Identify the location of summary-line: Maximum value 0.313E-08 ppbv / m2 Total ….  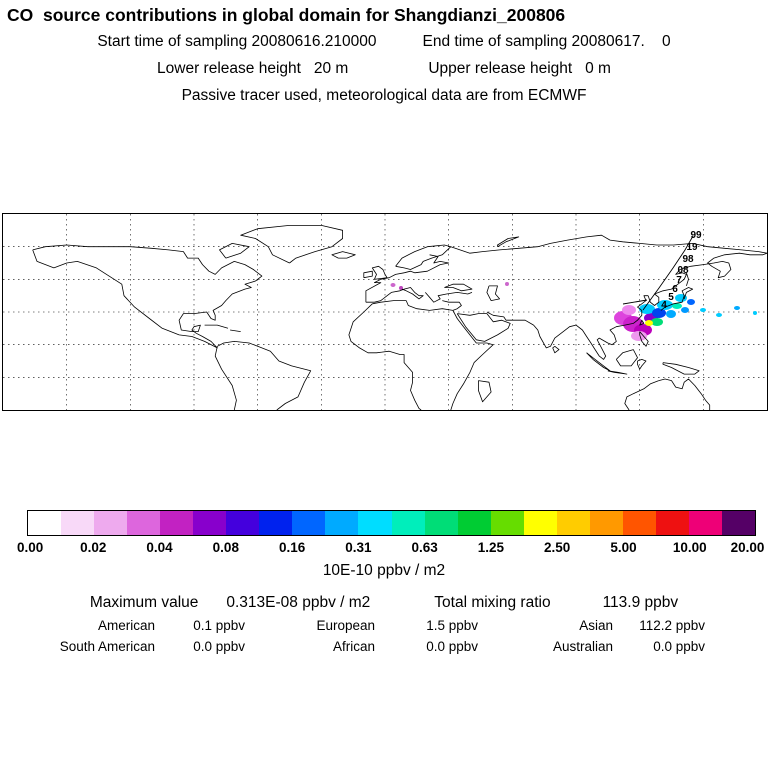
(384, 603).